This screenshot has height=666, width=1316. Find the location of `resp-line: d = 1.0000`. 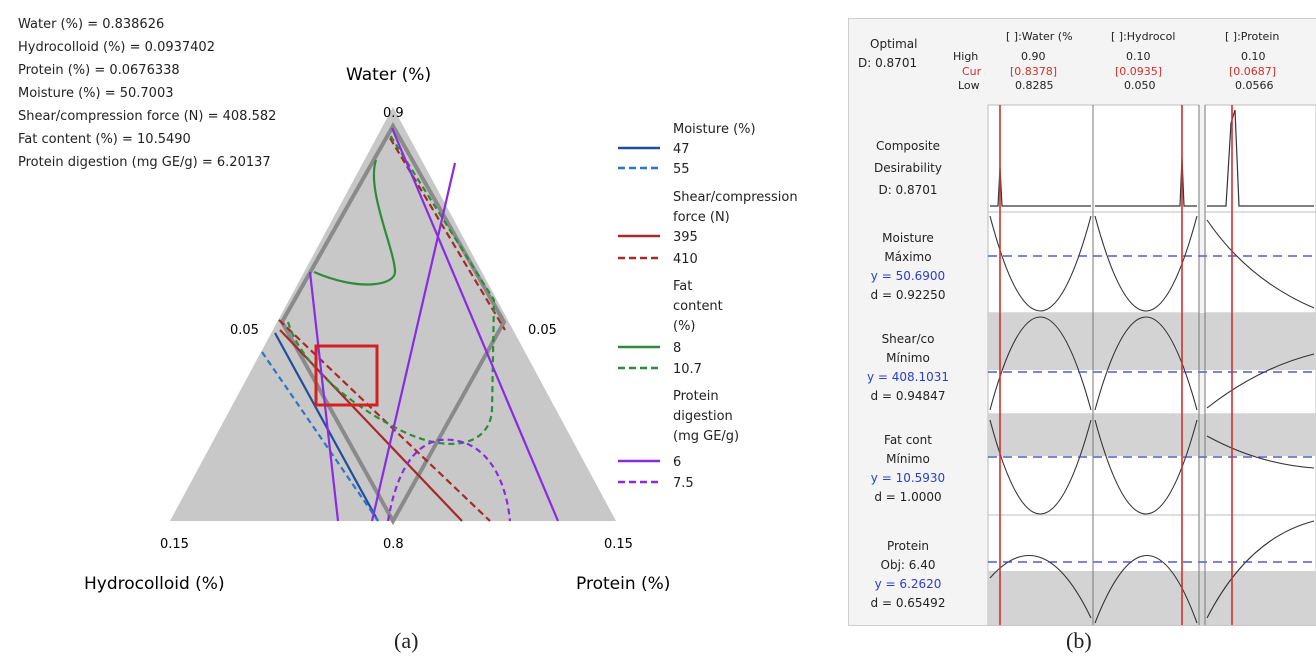

resp-line: d = 1.0000 is located at coordinates (907, 497).